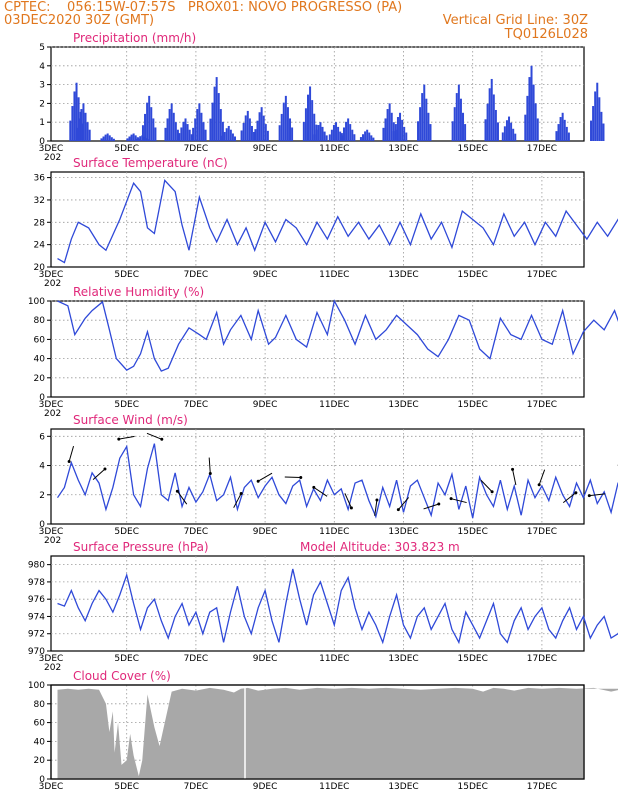 The width and height of the screenshot is (618, 800). What do you see at coordinates (42, 467) in the screenshot?
I see `y-tick-label: 4` at bounding box center [42, 467].